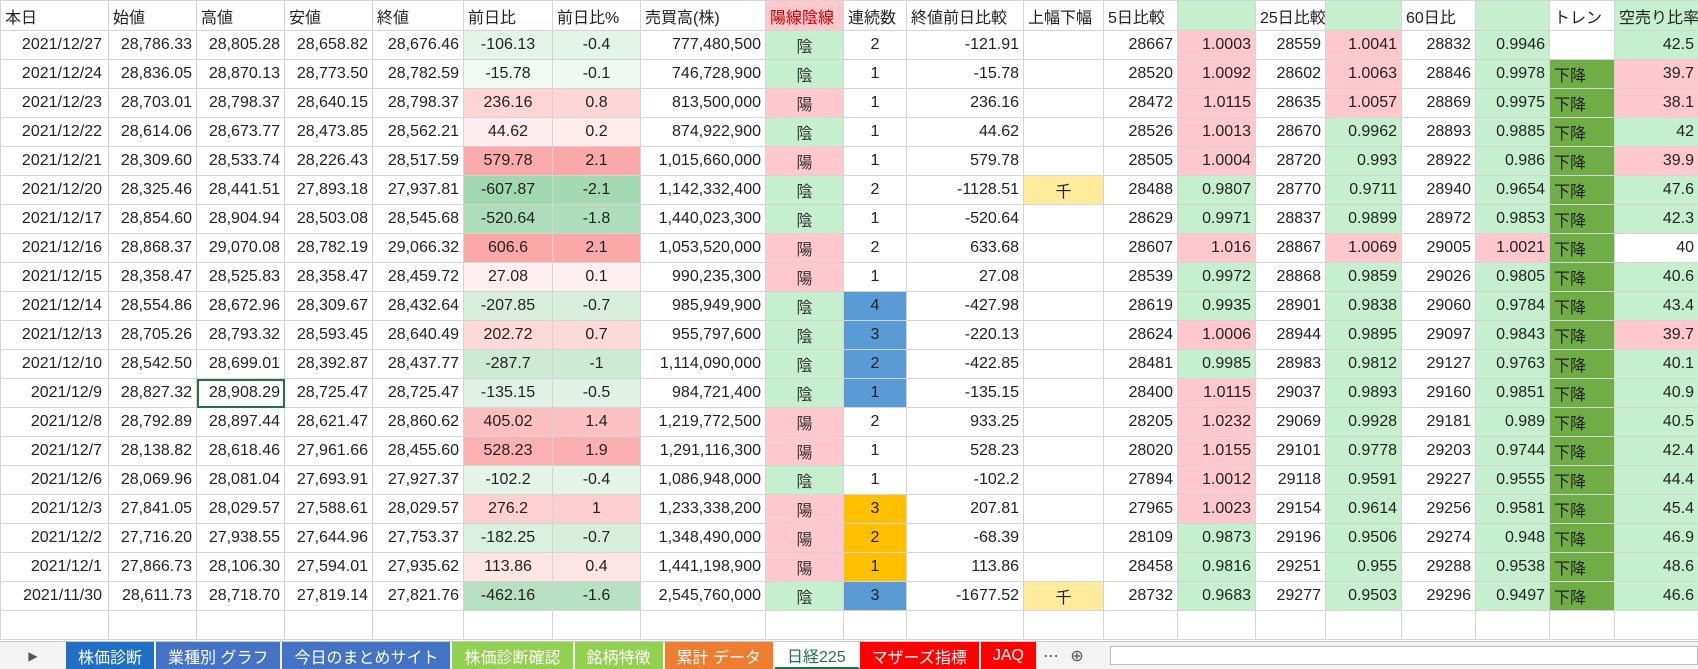  I want to click on tab-scroll-arrow: ▶, so click(33, 655).